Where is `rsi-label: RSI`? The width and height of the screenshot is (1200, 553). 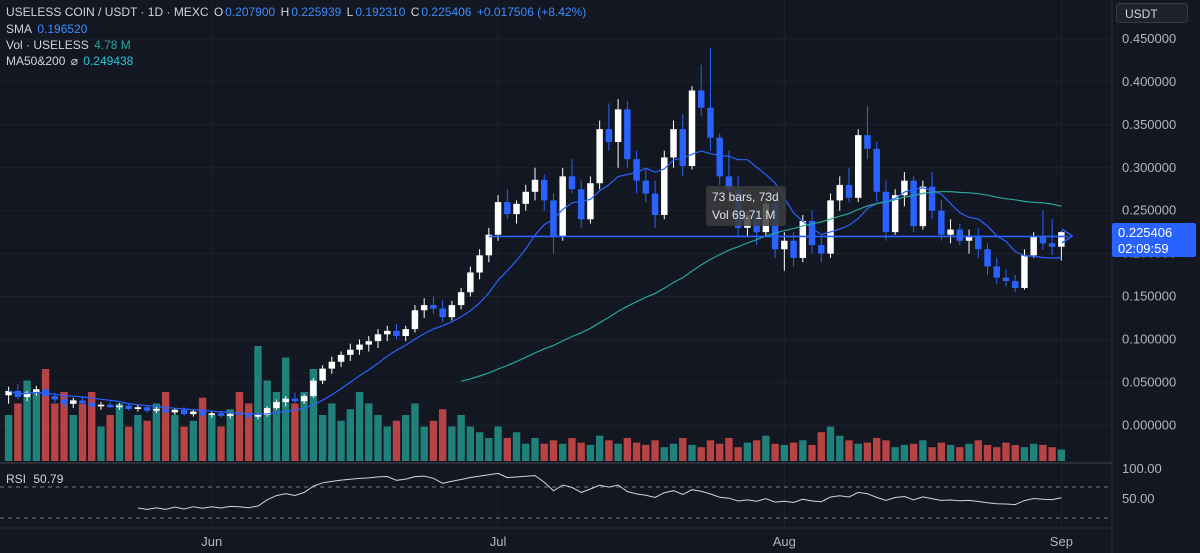 rsi-label: RSI is located at coordinates (16, 479).